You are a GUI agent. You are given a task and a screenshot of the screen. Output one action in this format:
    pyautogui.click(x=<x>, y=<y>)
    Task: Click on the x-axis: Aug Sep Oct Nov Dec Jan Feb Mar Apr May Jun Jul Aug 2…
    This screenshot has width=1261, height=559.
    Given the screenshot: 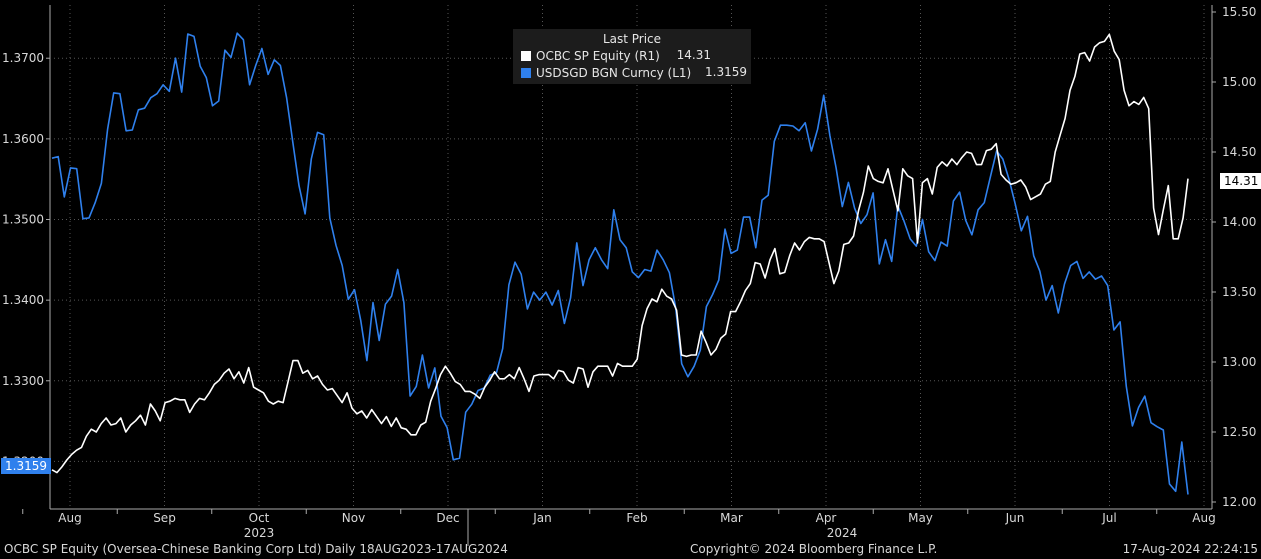 What is the action you would take?
    pyautogui.click(x=619, y=527)
    